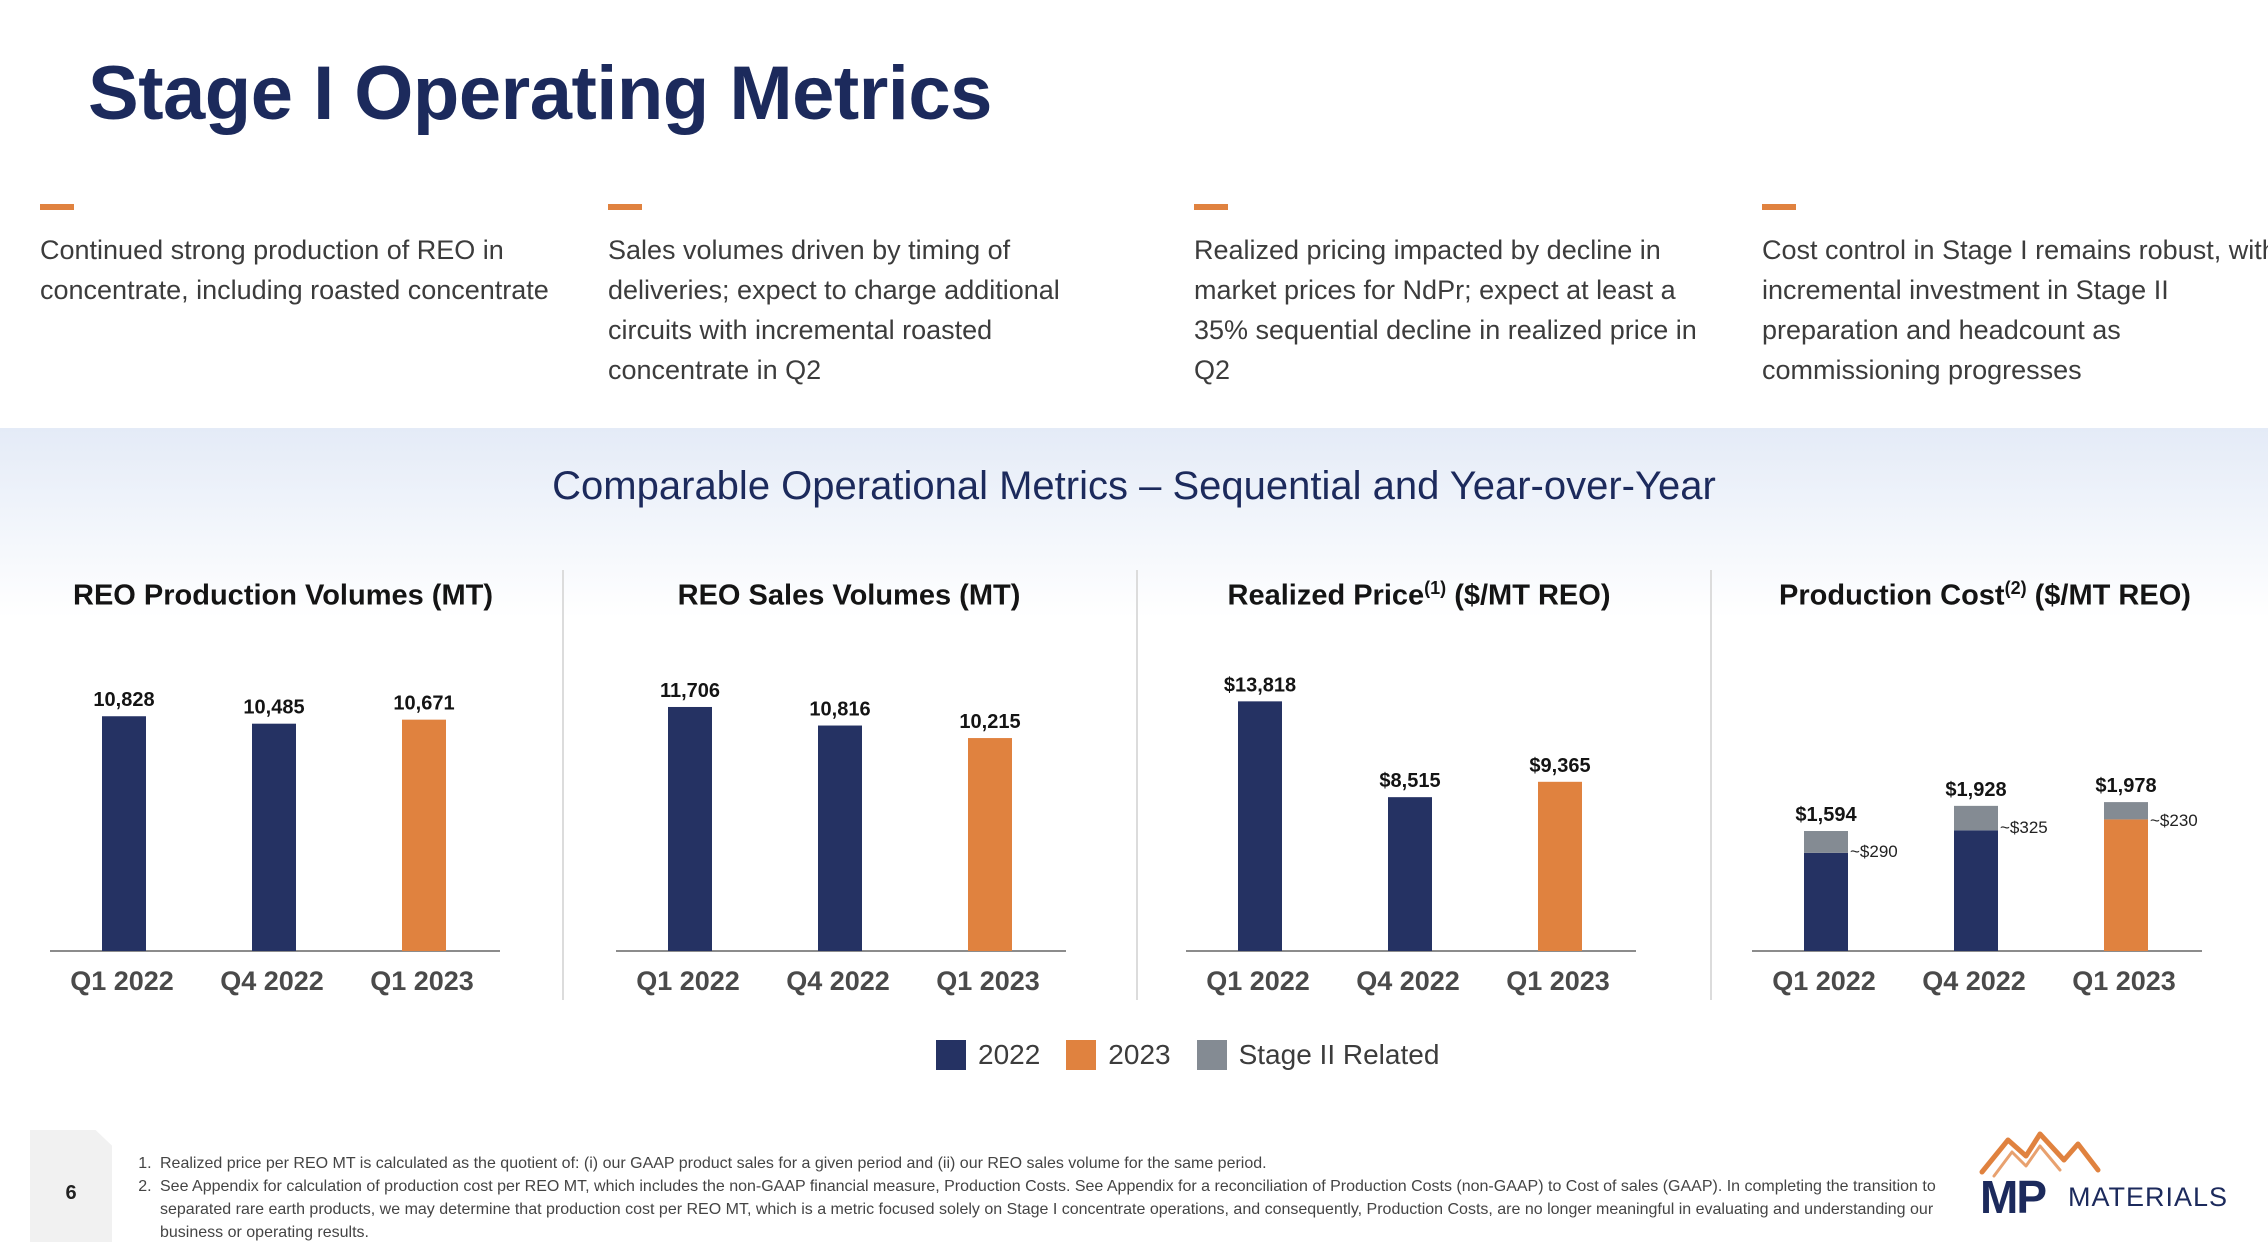  I want to click on data-label: $1,978, so click(2125, 786).